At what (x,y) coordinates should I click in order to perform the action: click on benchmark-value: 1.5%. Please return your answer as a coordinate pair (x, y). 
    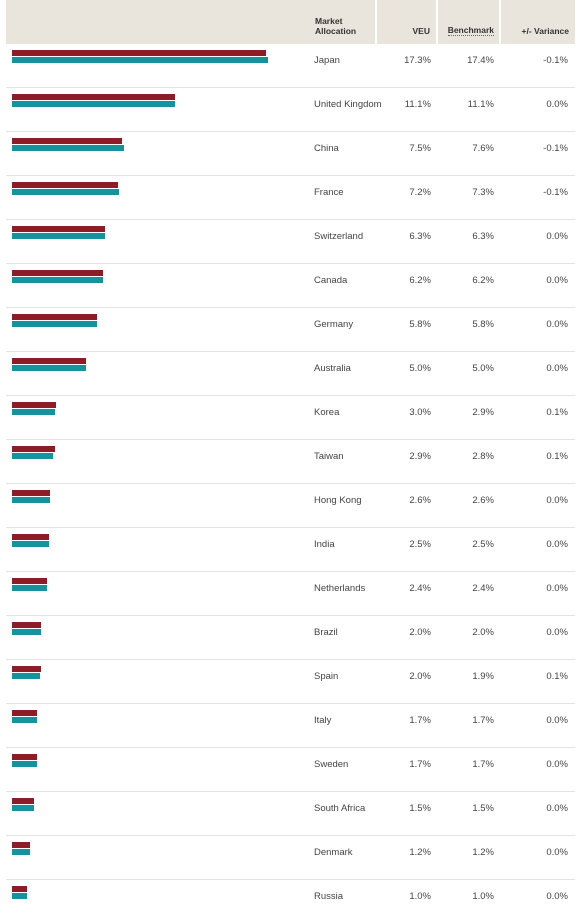
    Looking at the image, I should click on (483, 808).